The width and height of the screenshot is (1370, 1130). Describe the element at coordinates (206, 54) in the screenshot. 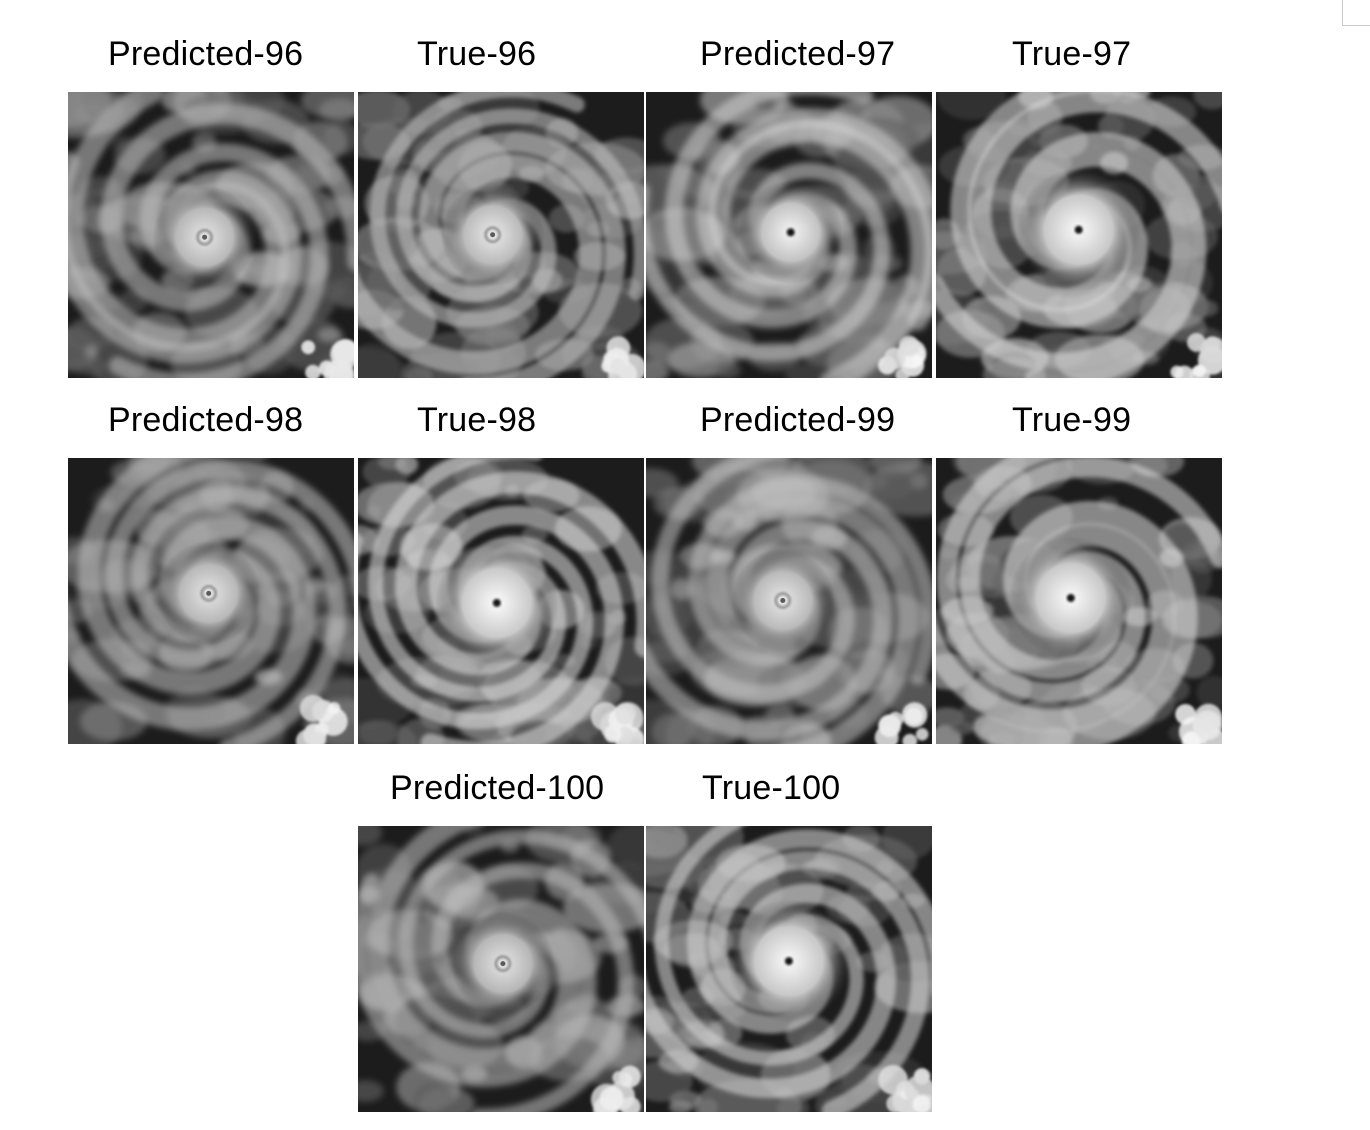

I see `panel-title: Predicted-96` at that location.